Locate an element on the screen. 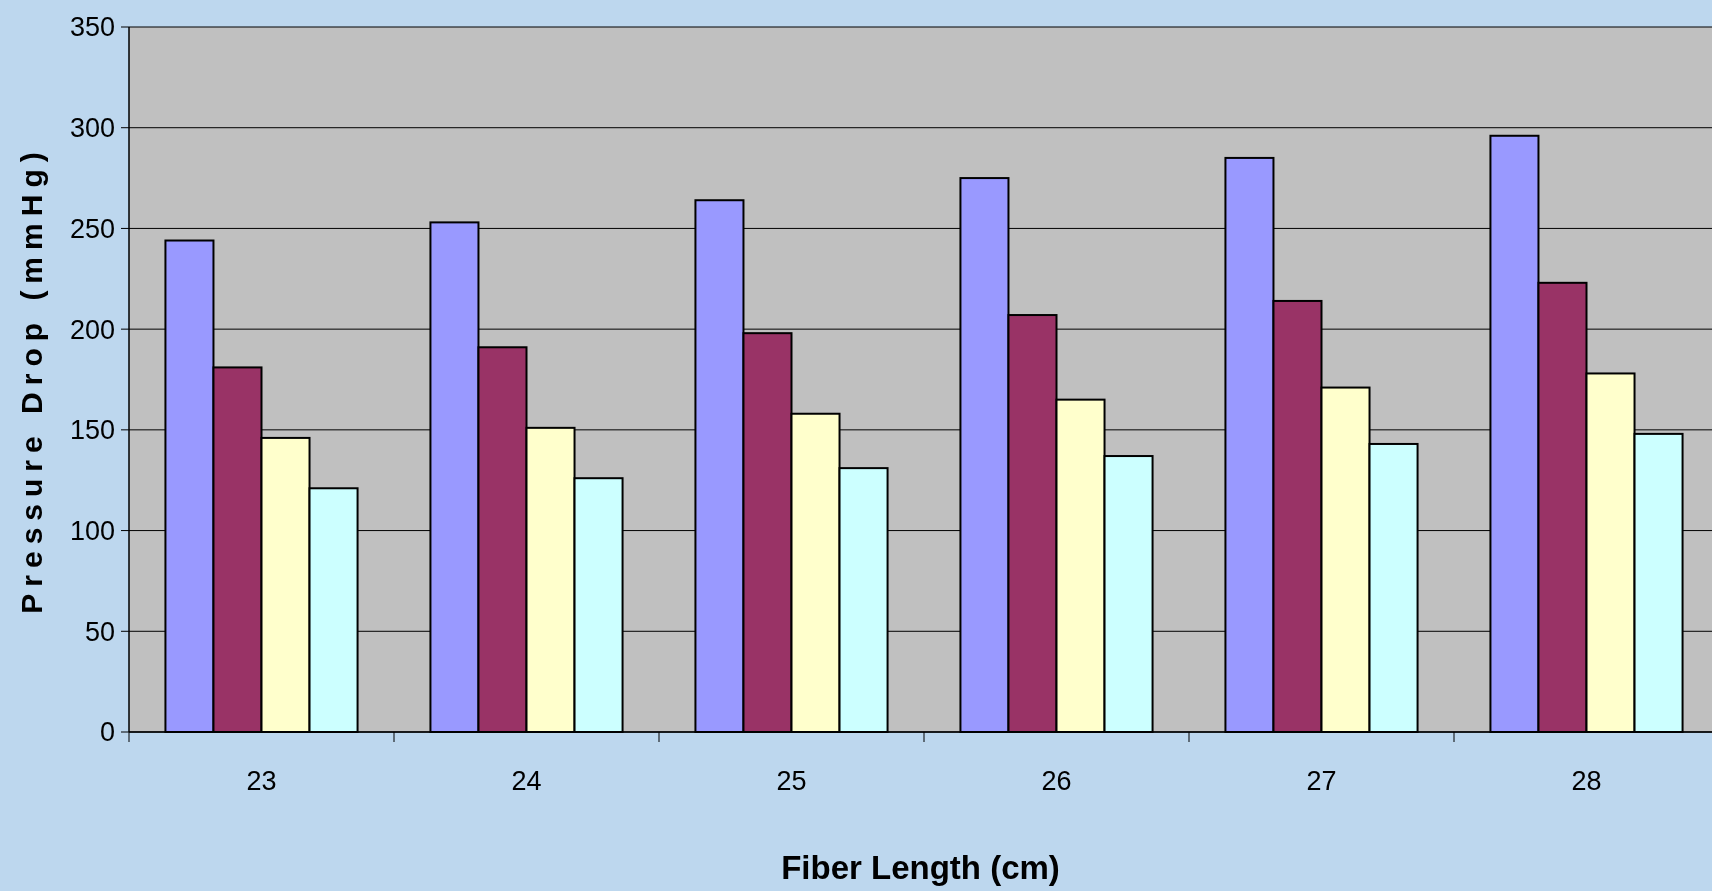 The width and height of the screenshot is (1712, 891). x-tick-label: 26 is located at coordinates (1056, 781).